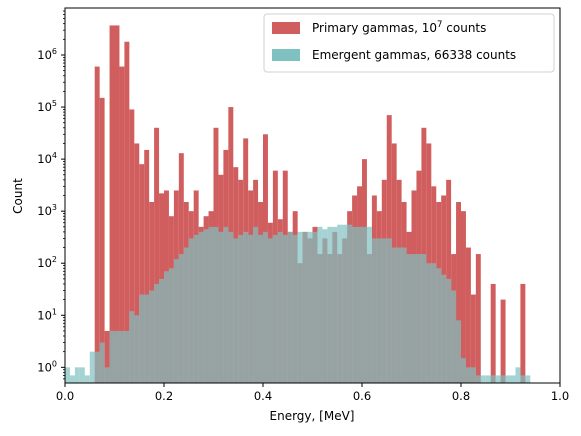 Image resolution: width=581 pixels, height=436 pixels. Describe the element at coordinates (362, 396) in the screenshot. I see `x-tick-label-3: 0.6` at that location.